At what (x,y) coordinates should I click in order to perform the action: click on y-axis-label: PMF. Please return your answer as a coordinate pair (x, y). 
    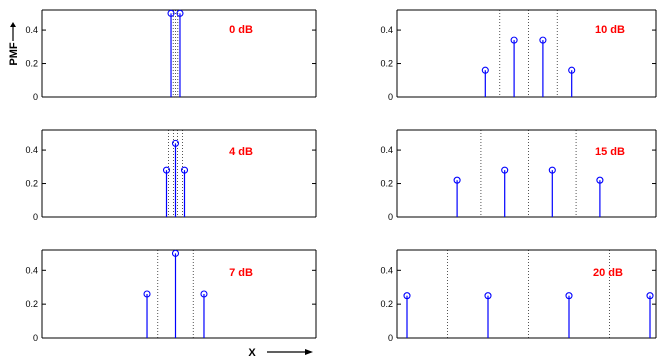
    Looking at the image, I should click on (14, 54).